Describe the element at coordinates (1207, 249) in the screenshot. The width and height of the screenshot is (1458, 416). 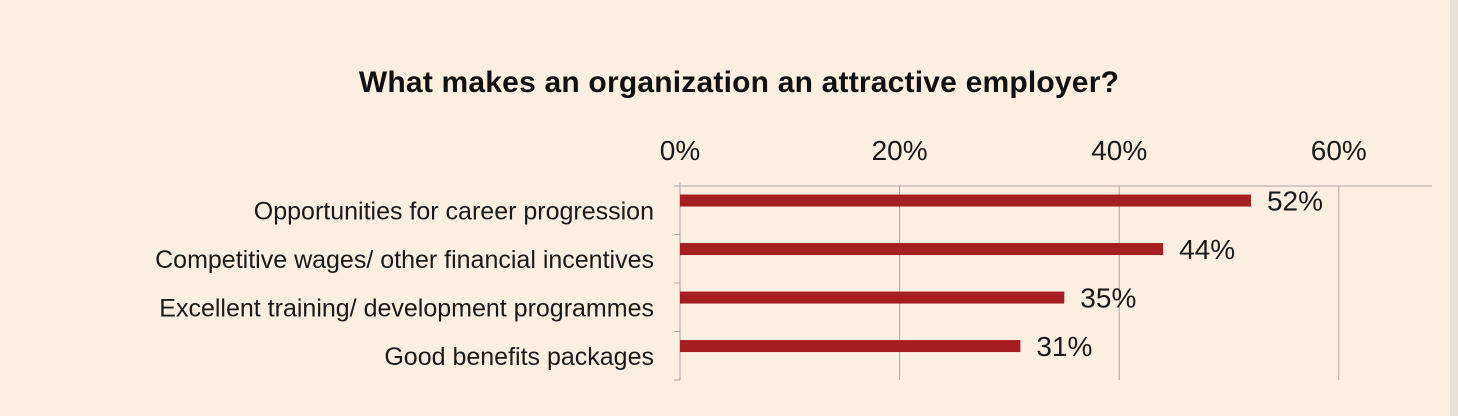
I see `data-label: 44%` at that location.